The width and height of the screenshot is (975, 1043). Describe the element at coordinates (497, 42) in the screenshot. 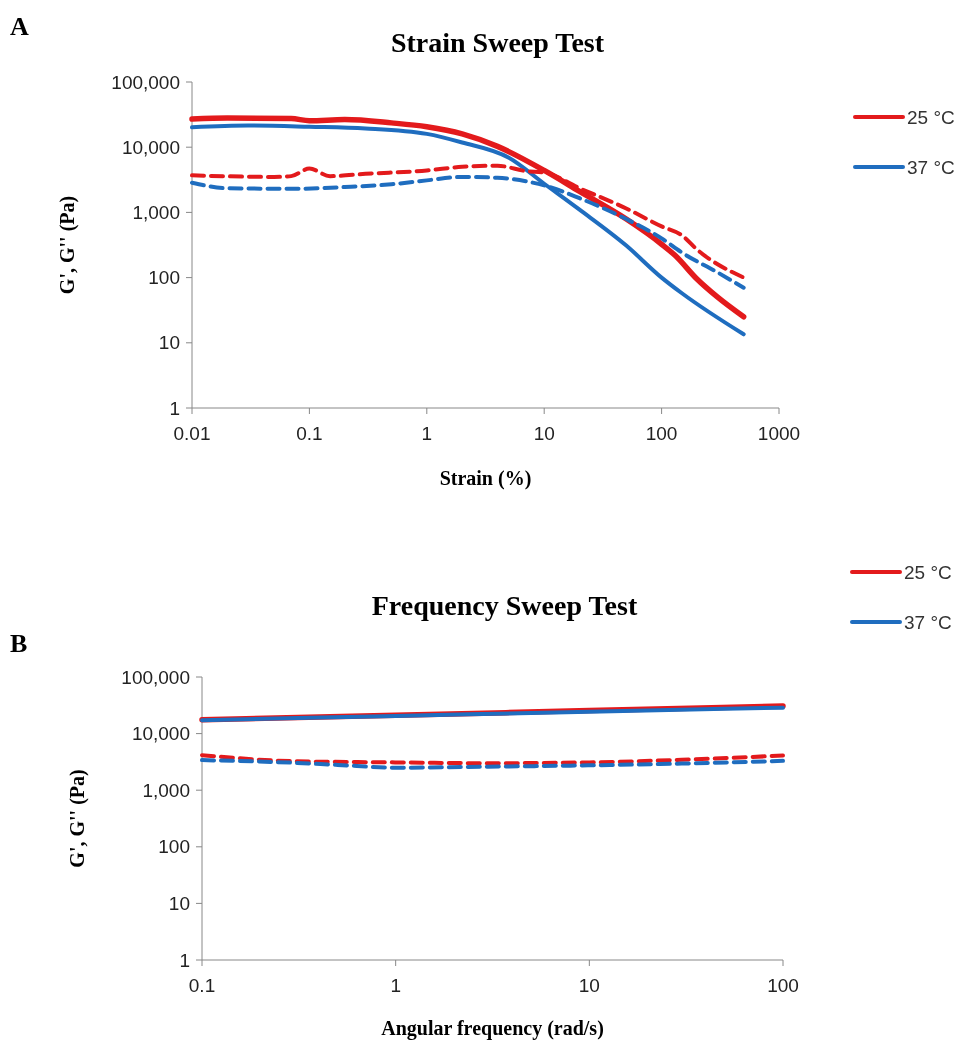

I see `chart-title: Strain Sweep Test` at that location.